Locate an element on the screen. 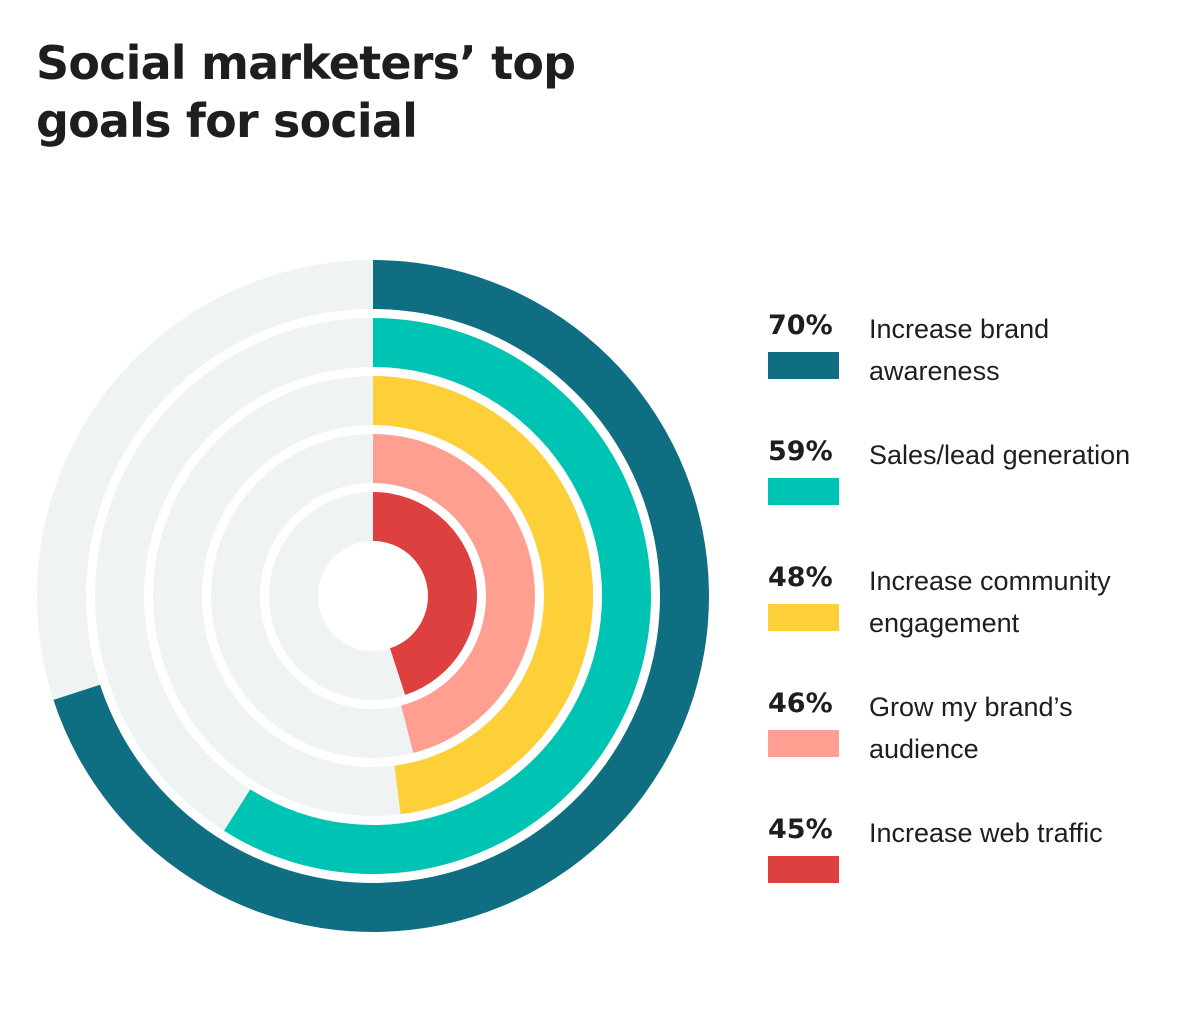 The image size is (1180, 1018). legend-label: Increase web traffic is located at coordinates (986, 833).